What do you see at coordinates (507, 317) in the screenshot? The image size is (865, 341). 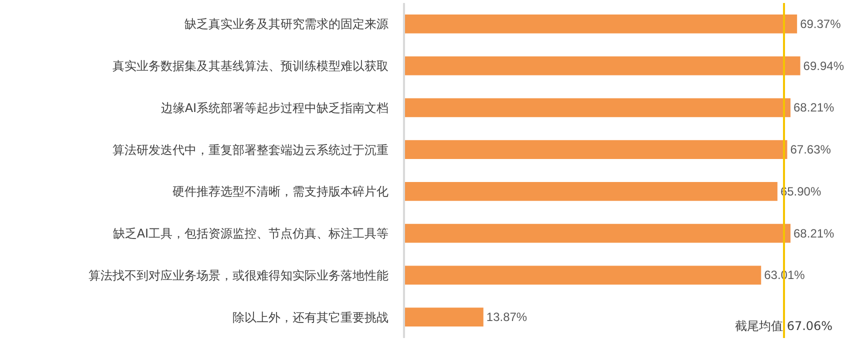 I see `data-label: 13.87%` at bounding box center [507, 317].